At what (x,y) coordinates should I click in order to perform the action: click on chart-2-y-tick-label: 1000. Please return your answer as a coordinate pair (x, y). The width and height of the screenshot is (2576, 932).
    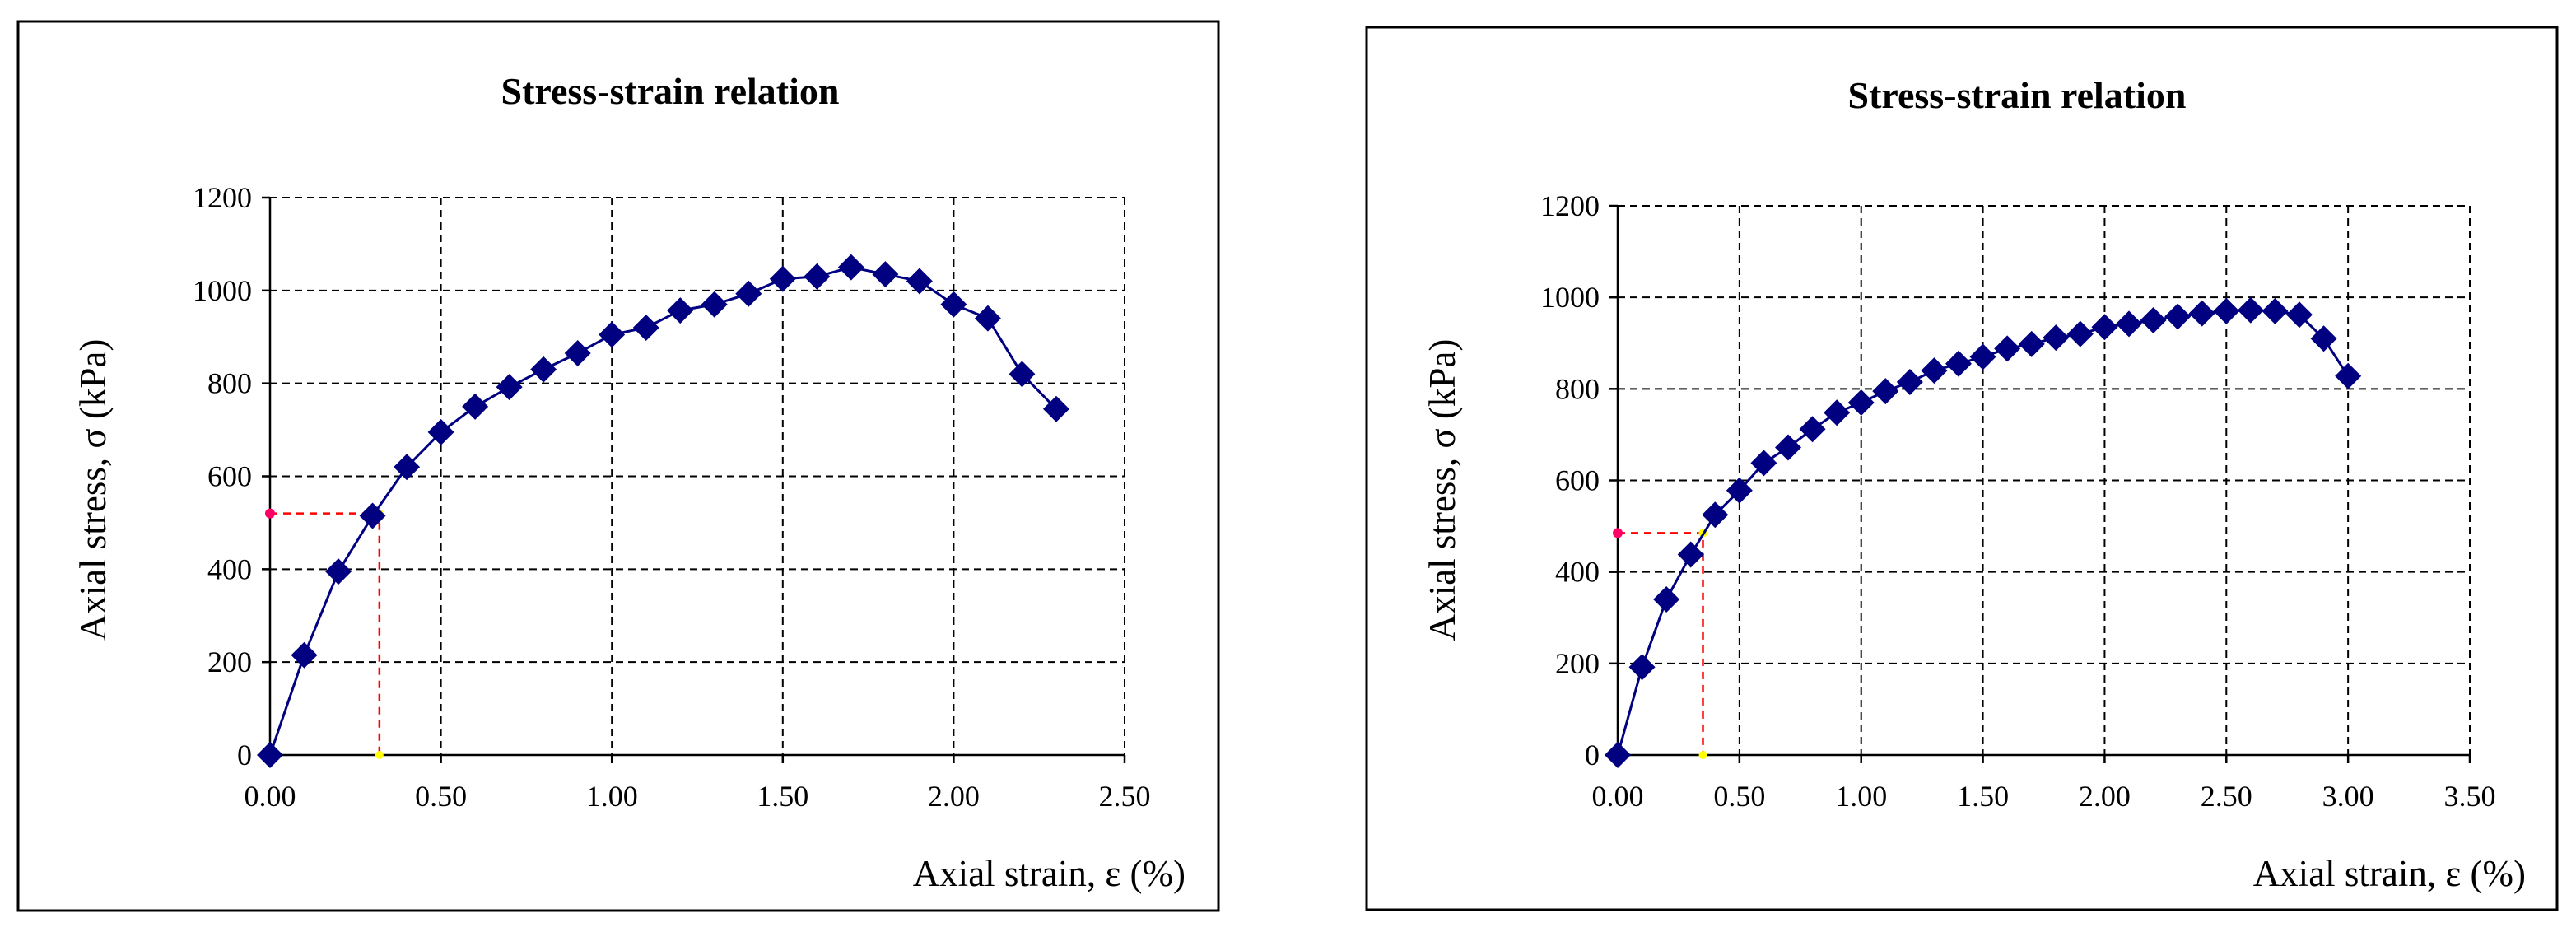
    Looking at the image, I should click on (1570, 297).